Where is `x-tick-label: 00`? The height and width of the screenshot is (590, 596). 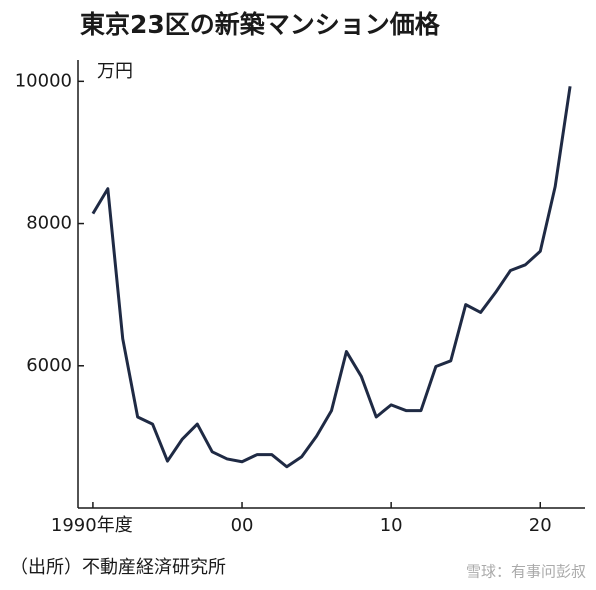
x-tick-label: 00 is located at coordinates (242, 525).